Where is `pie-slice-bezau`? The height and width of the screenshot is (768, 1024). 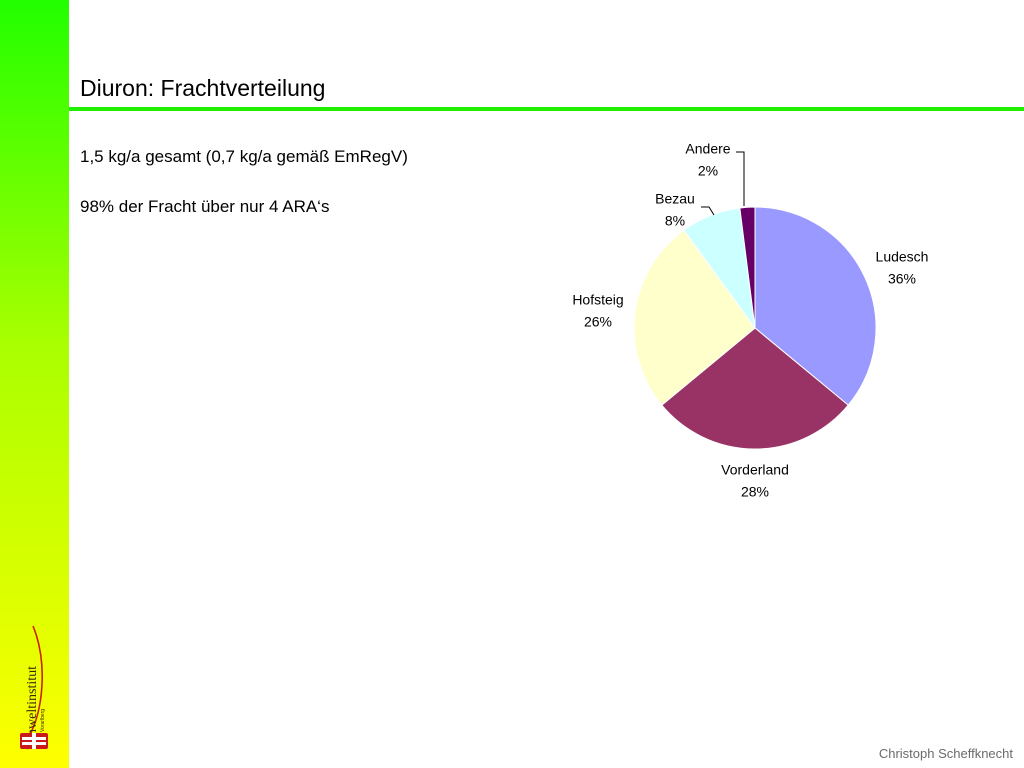 pie-slice-bezau is located at coordinates (719, 268).